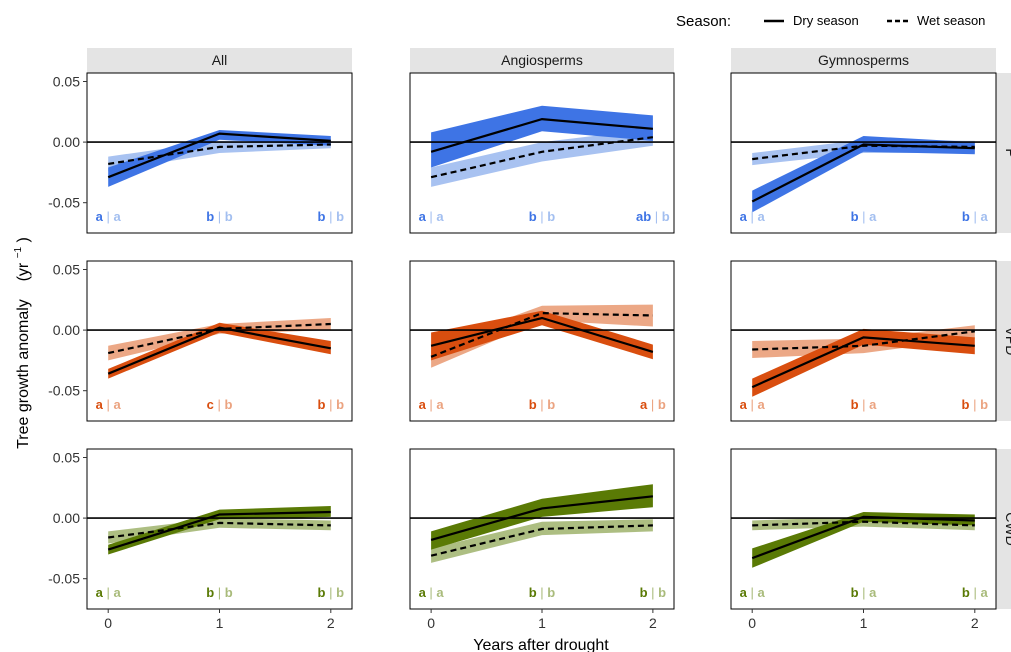 The image size is (1011, 652). What do you see at coordinates (1007, 152) in the screenshot?
I see `row-strip-label: P` at bounding box center [1007, 152].